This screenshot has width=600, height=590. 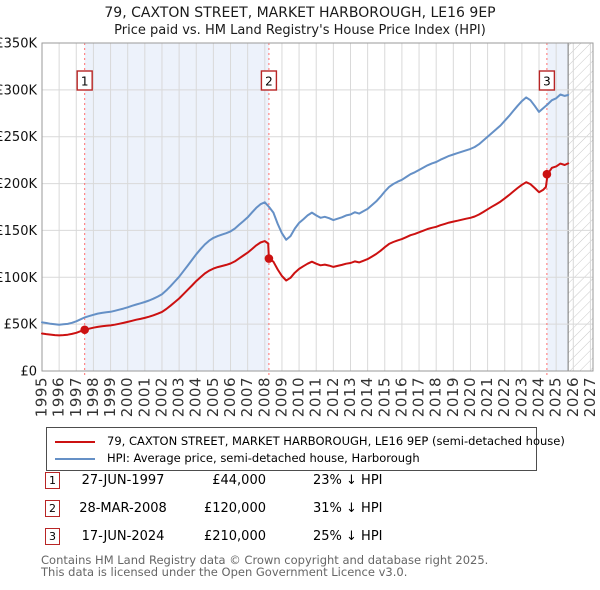 I want to click on y-axis-tick-label: £50K, so click(x=21, y=325).